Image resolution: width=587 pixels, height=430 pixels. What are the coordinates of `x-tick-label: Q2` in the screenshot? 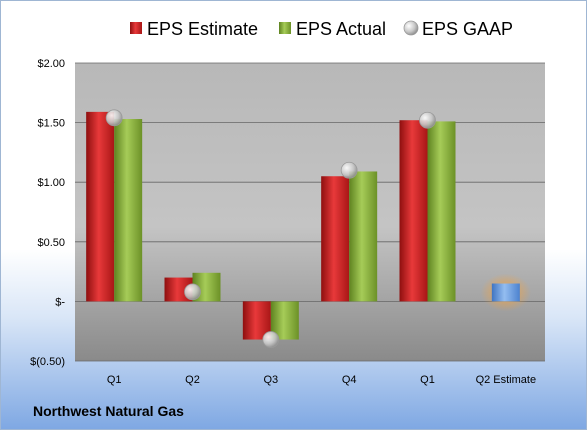 It's located at (192, 380).